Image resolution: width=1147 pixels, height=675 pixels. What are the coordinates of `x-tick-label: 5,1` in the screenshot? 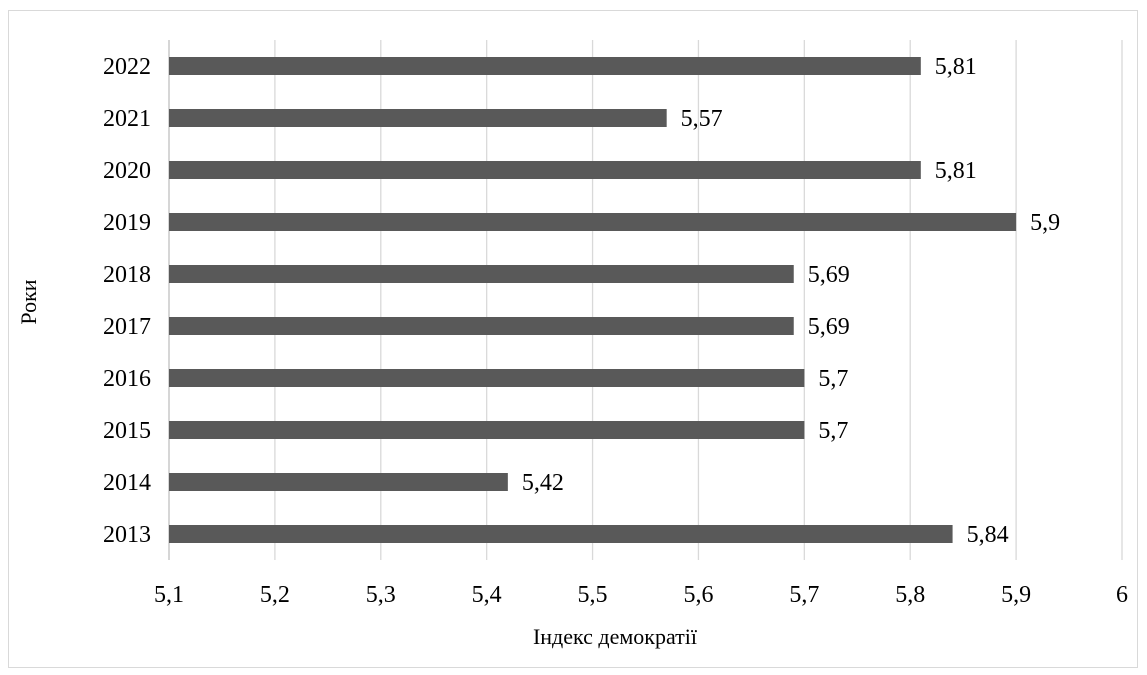 It's located at (169, 595).